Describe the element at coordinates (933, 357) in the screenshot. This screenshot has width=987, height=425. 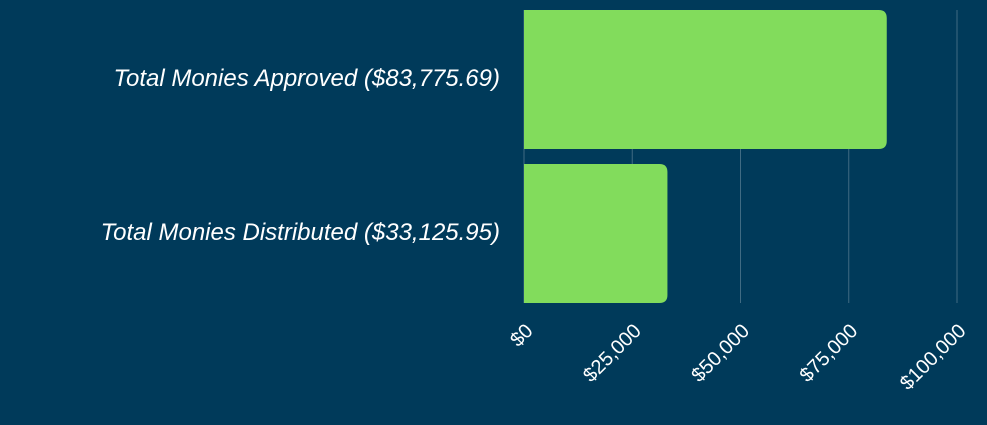
I see `x-tick-label: $100,000` at that location.